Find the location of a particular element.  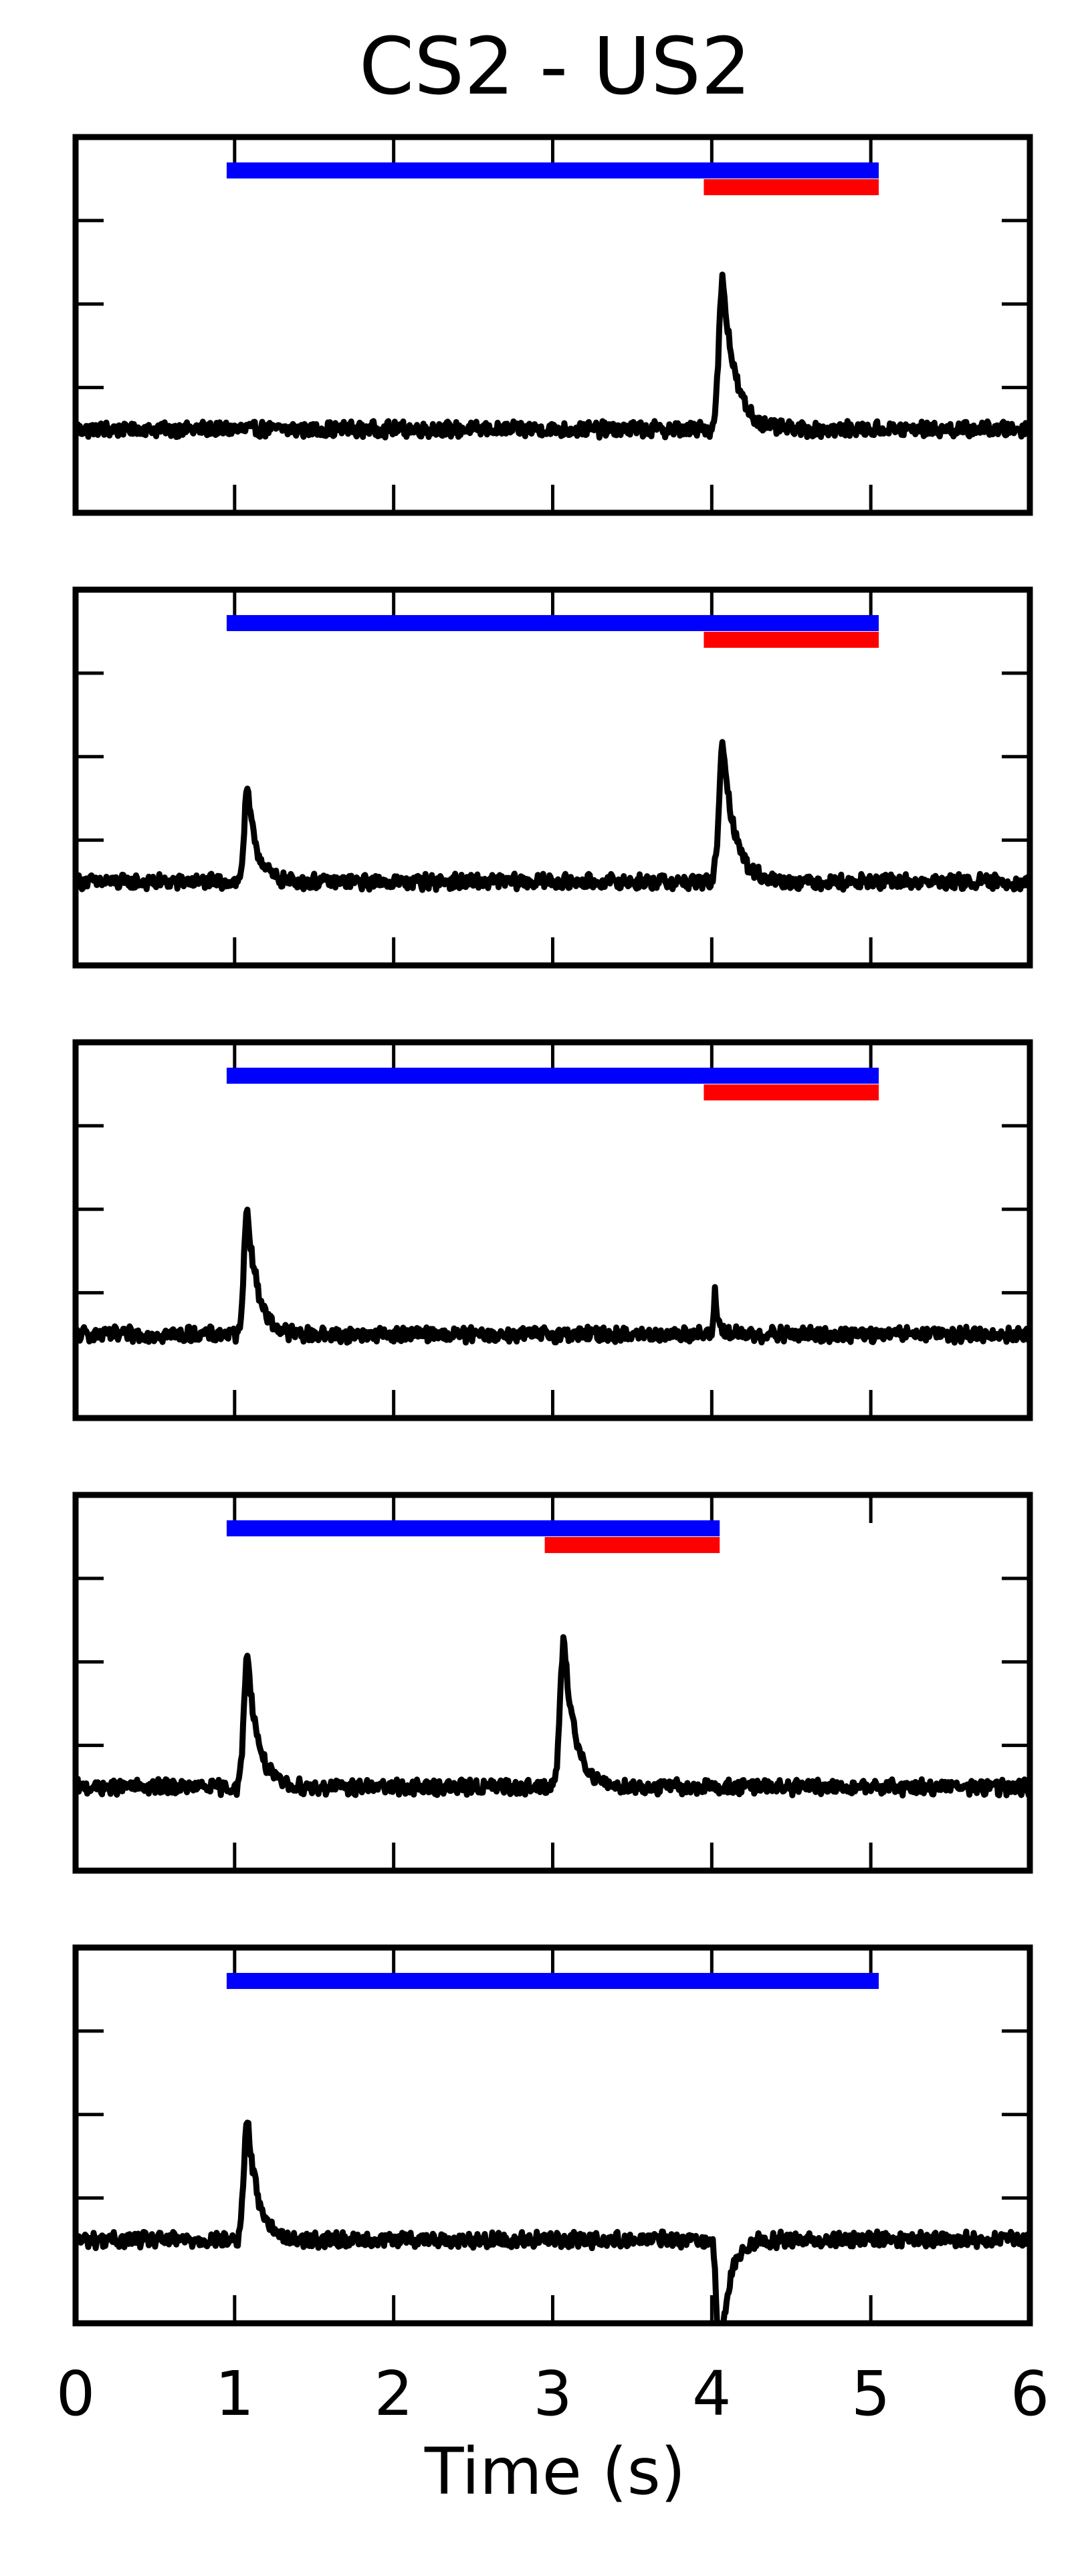

x-tick-label: 6 is located at coordinates (1030, 2394).